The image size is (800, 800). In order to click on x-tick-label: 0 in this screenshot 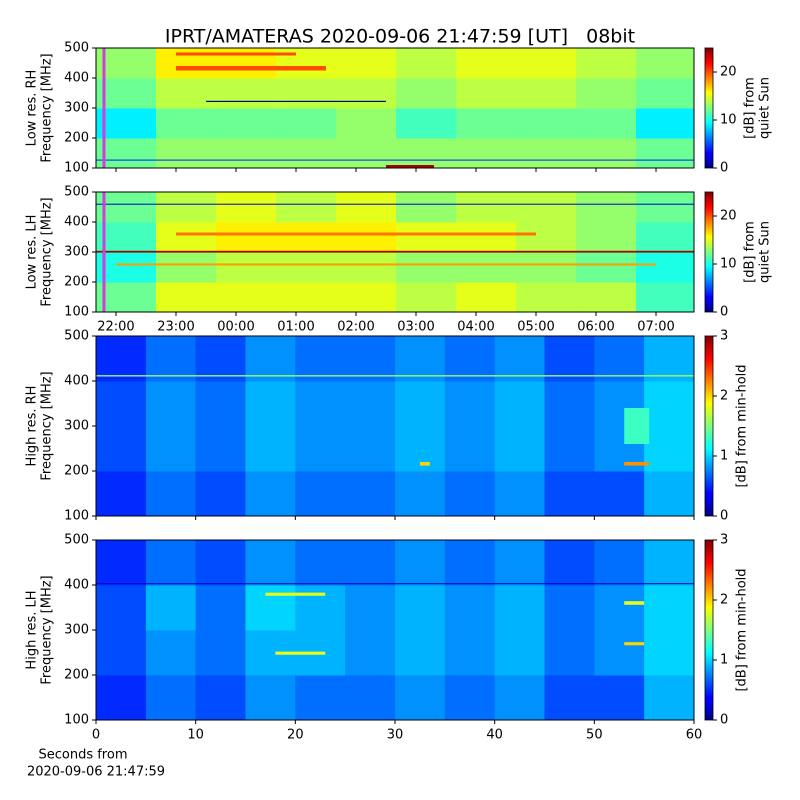, I will do `click(96, 735)`.